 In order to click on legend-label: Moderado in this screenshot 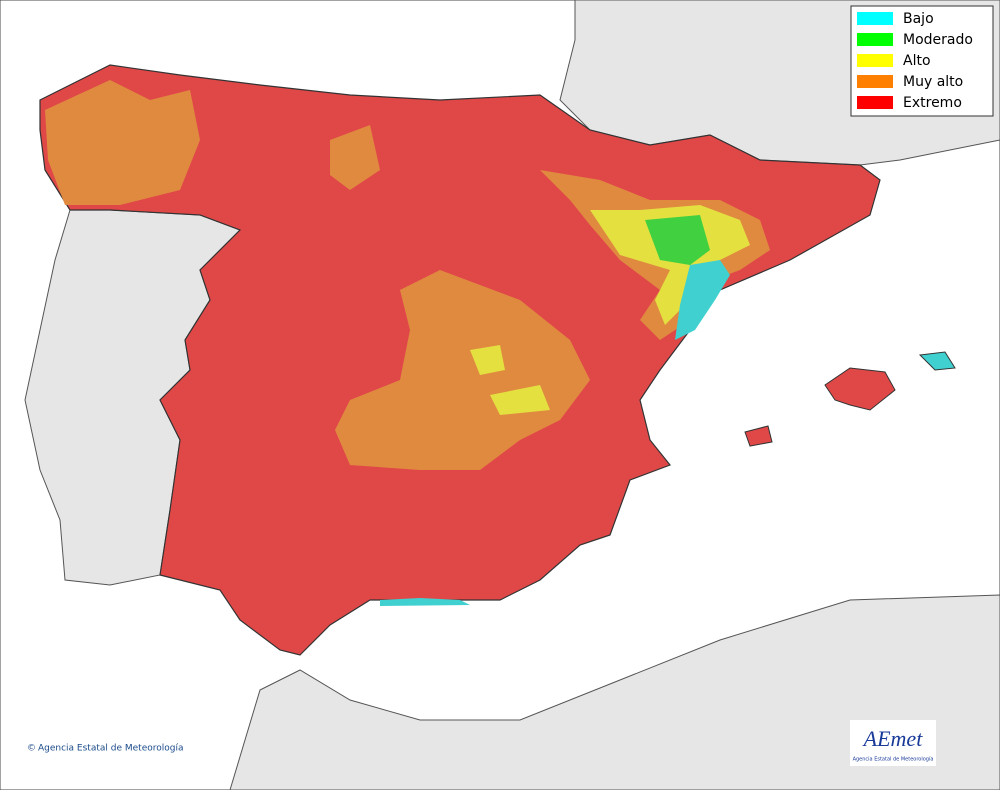, I will do `click(938, 40)`.